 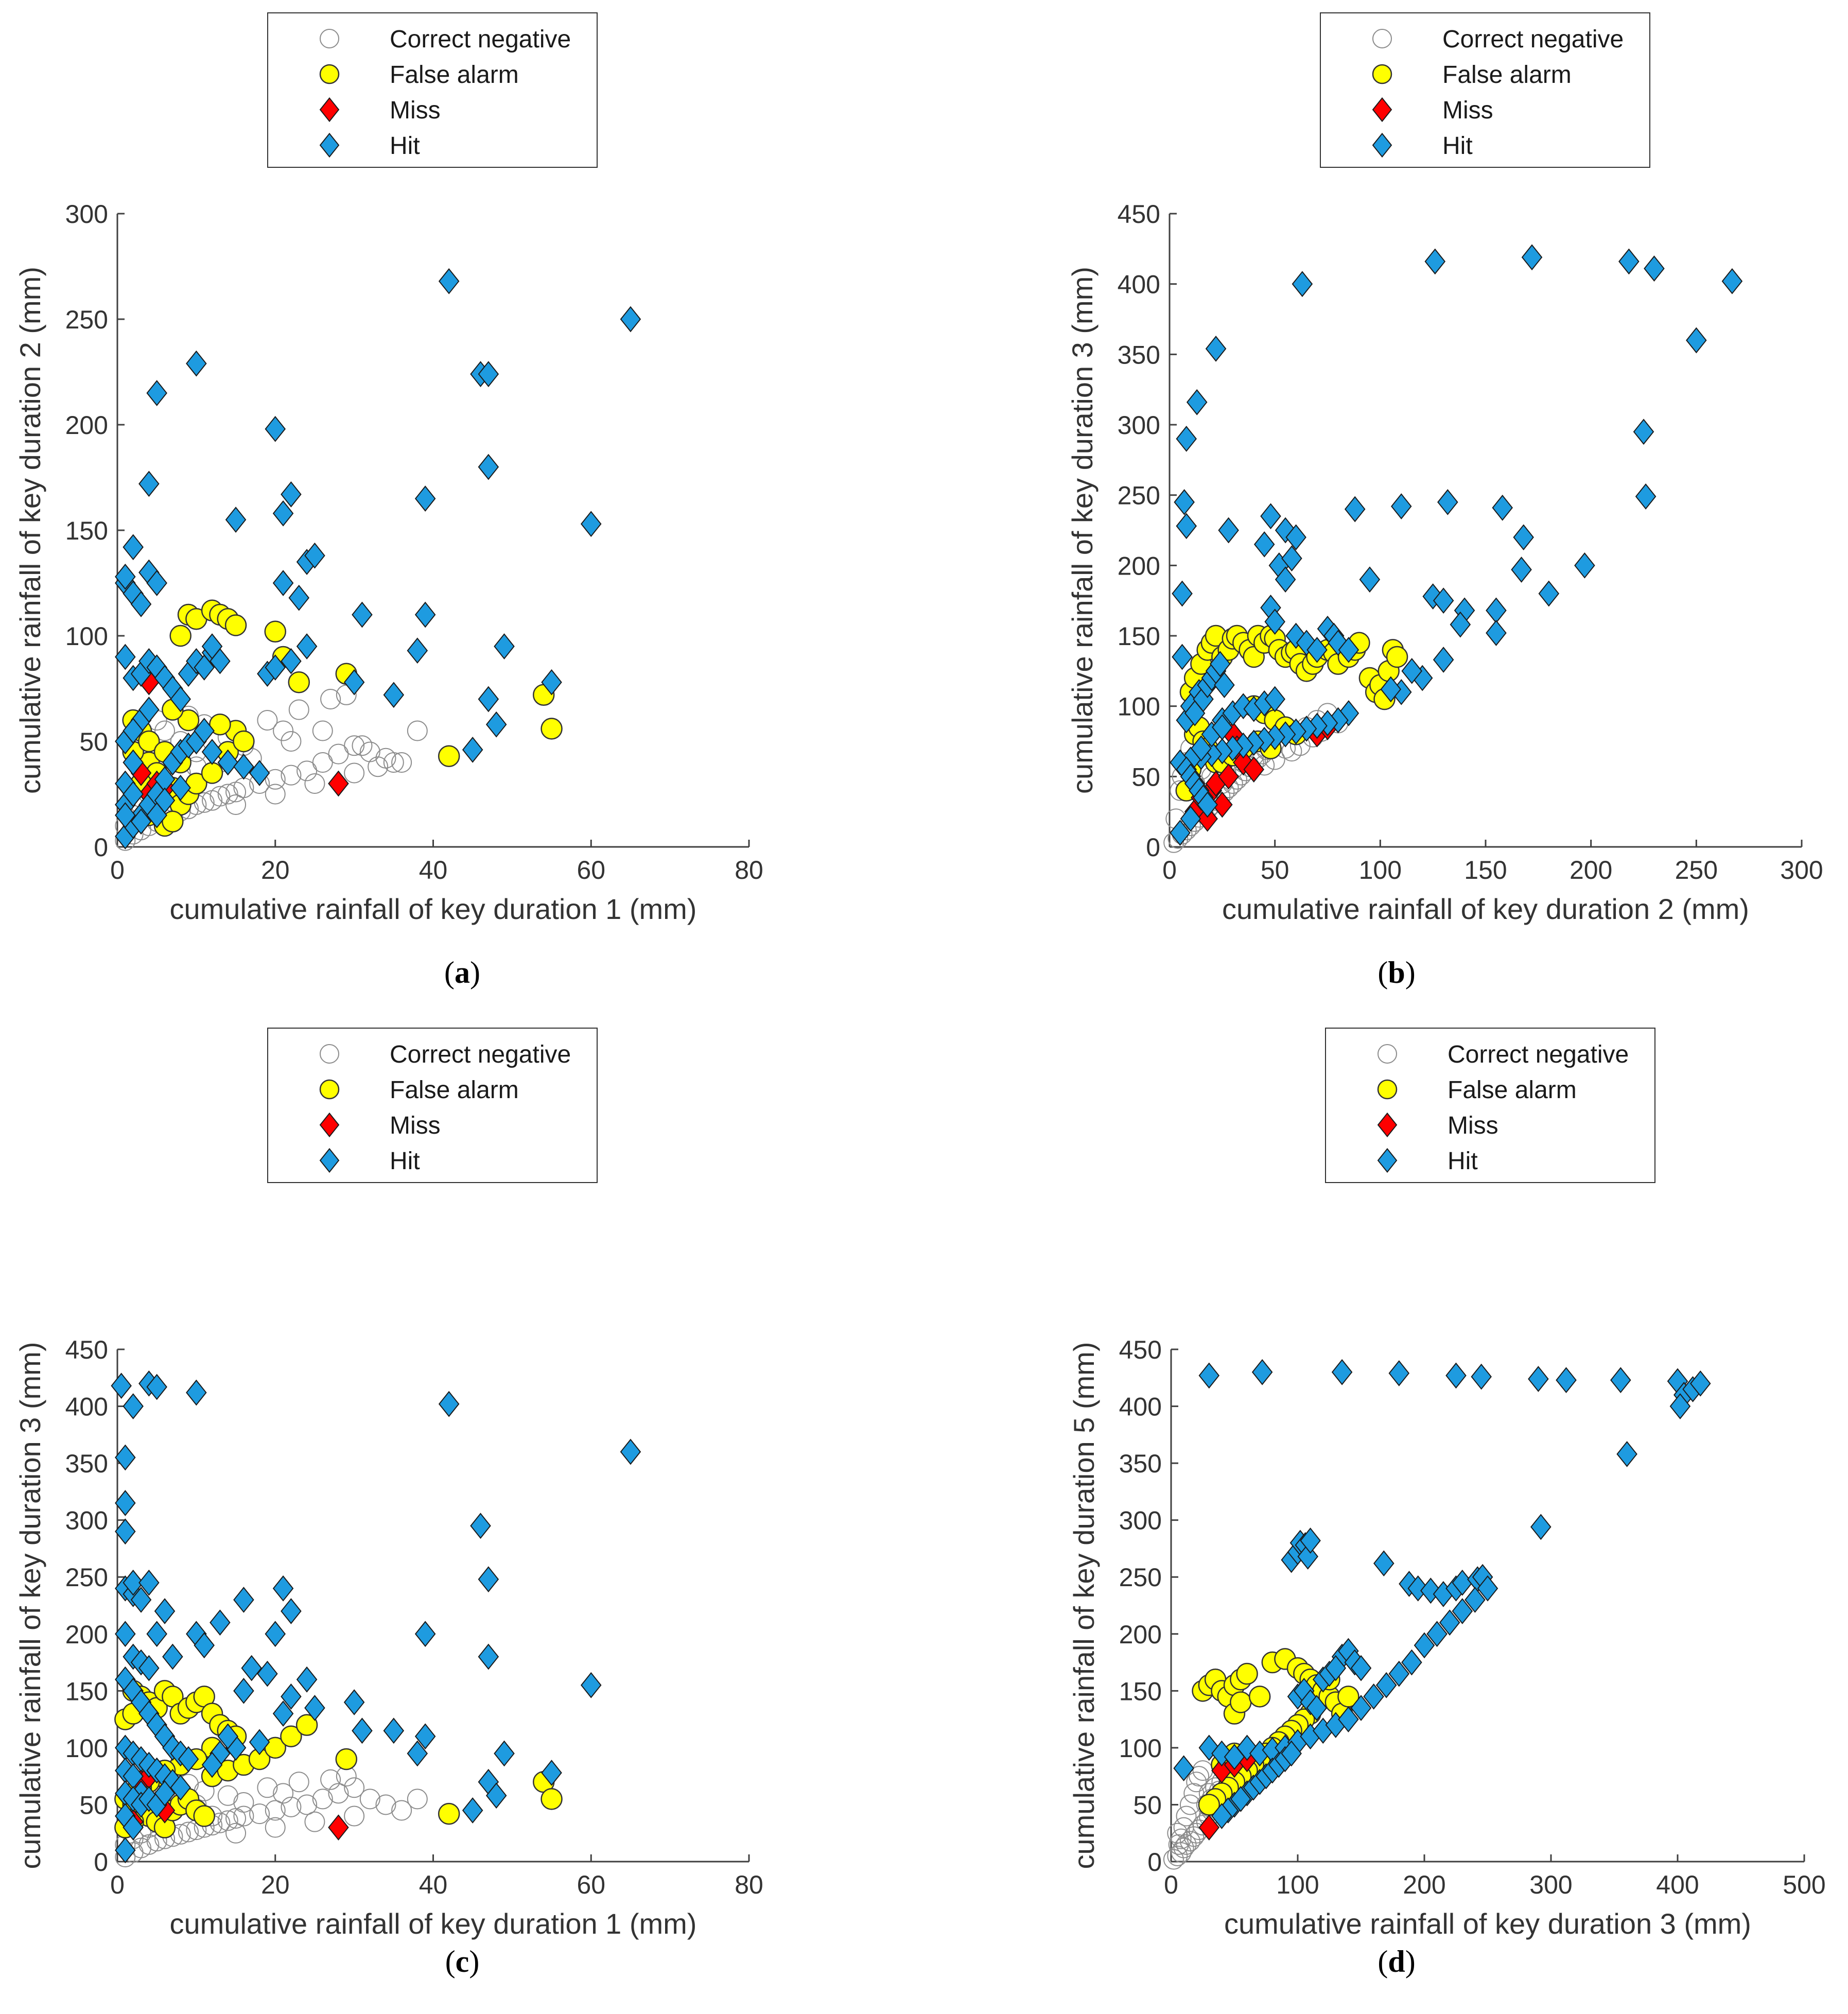 What do you see at coordinates (1139, 565) in the screenshot?
I see `y-tick-label: 200` at bounding box center [1139, 565].